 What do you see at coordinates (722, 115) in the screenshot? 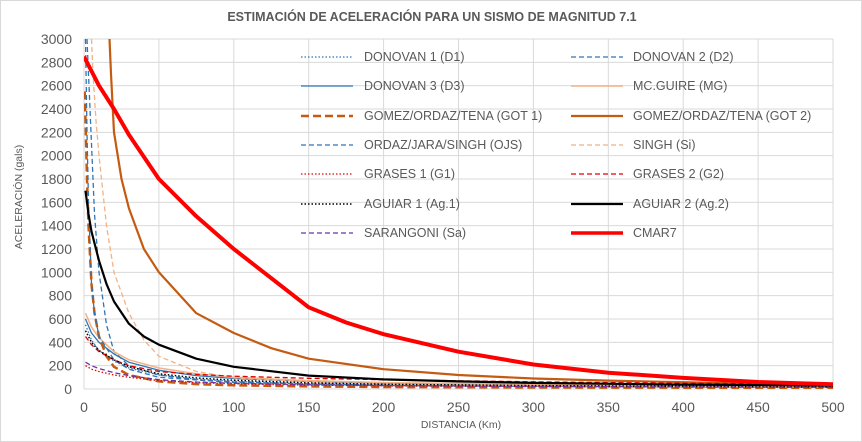
I see `legend-label: GOMEZ/ORDAZ/TENA (GOT 2)` at bounding box center [722, 115].